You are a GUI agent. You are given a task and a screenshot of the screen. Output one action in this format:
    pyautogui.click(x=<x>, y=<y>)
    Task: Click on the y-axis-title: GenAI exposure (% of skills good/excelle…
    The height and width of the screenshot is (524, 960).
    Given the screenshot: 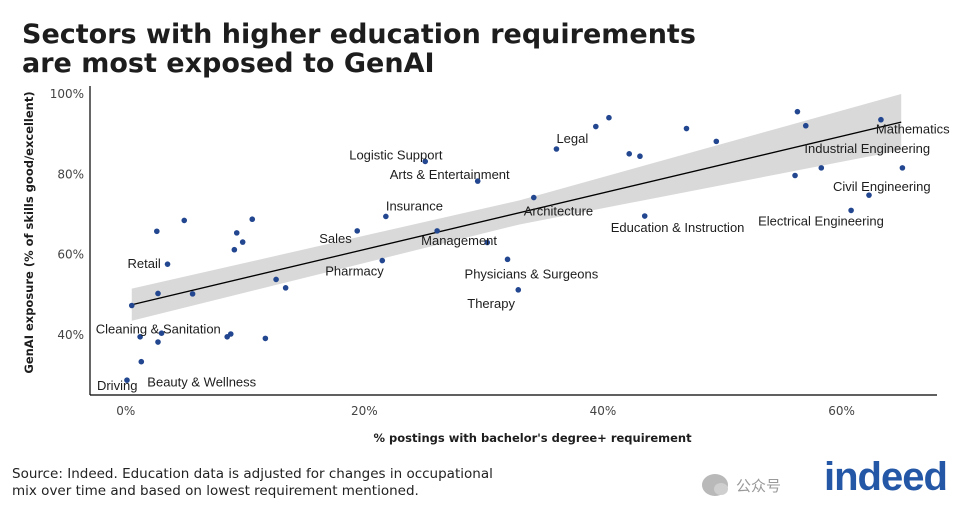 What is the action you would take?
    pyautogui.click(x=29, y=232)
    